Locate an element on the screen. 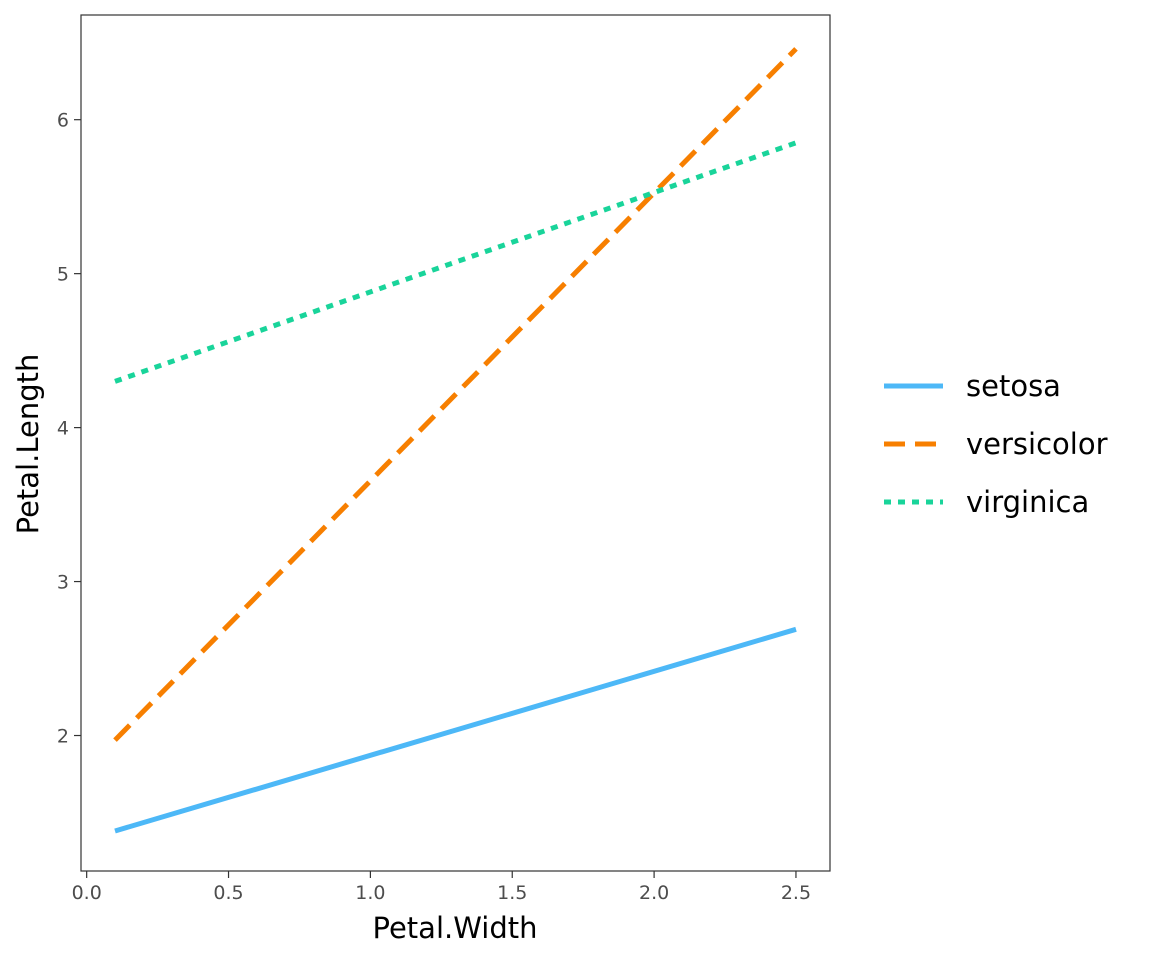 The image size is (1152, 960). series-line-setosa is located at coordinates (455, 730).